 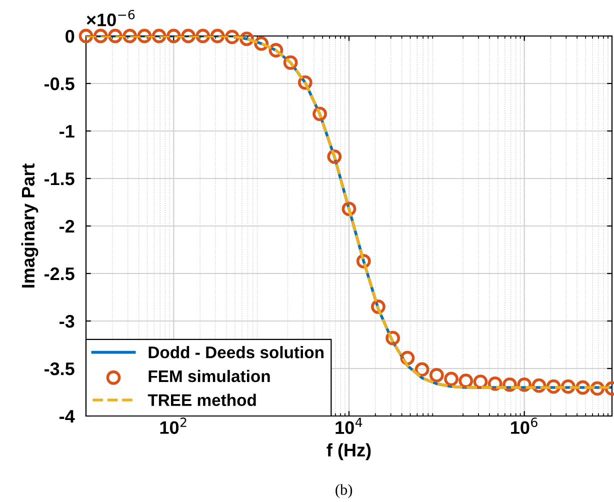 What do you see at coordinates (110, 18) in the screenshot?
I see `text: ×10$^{−6}$` at bounding box center [110, 18].